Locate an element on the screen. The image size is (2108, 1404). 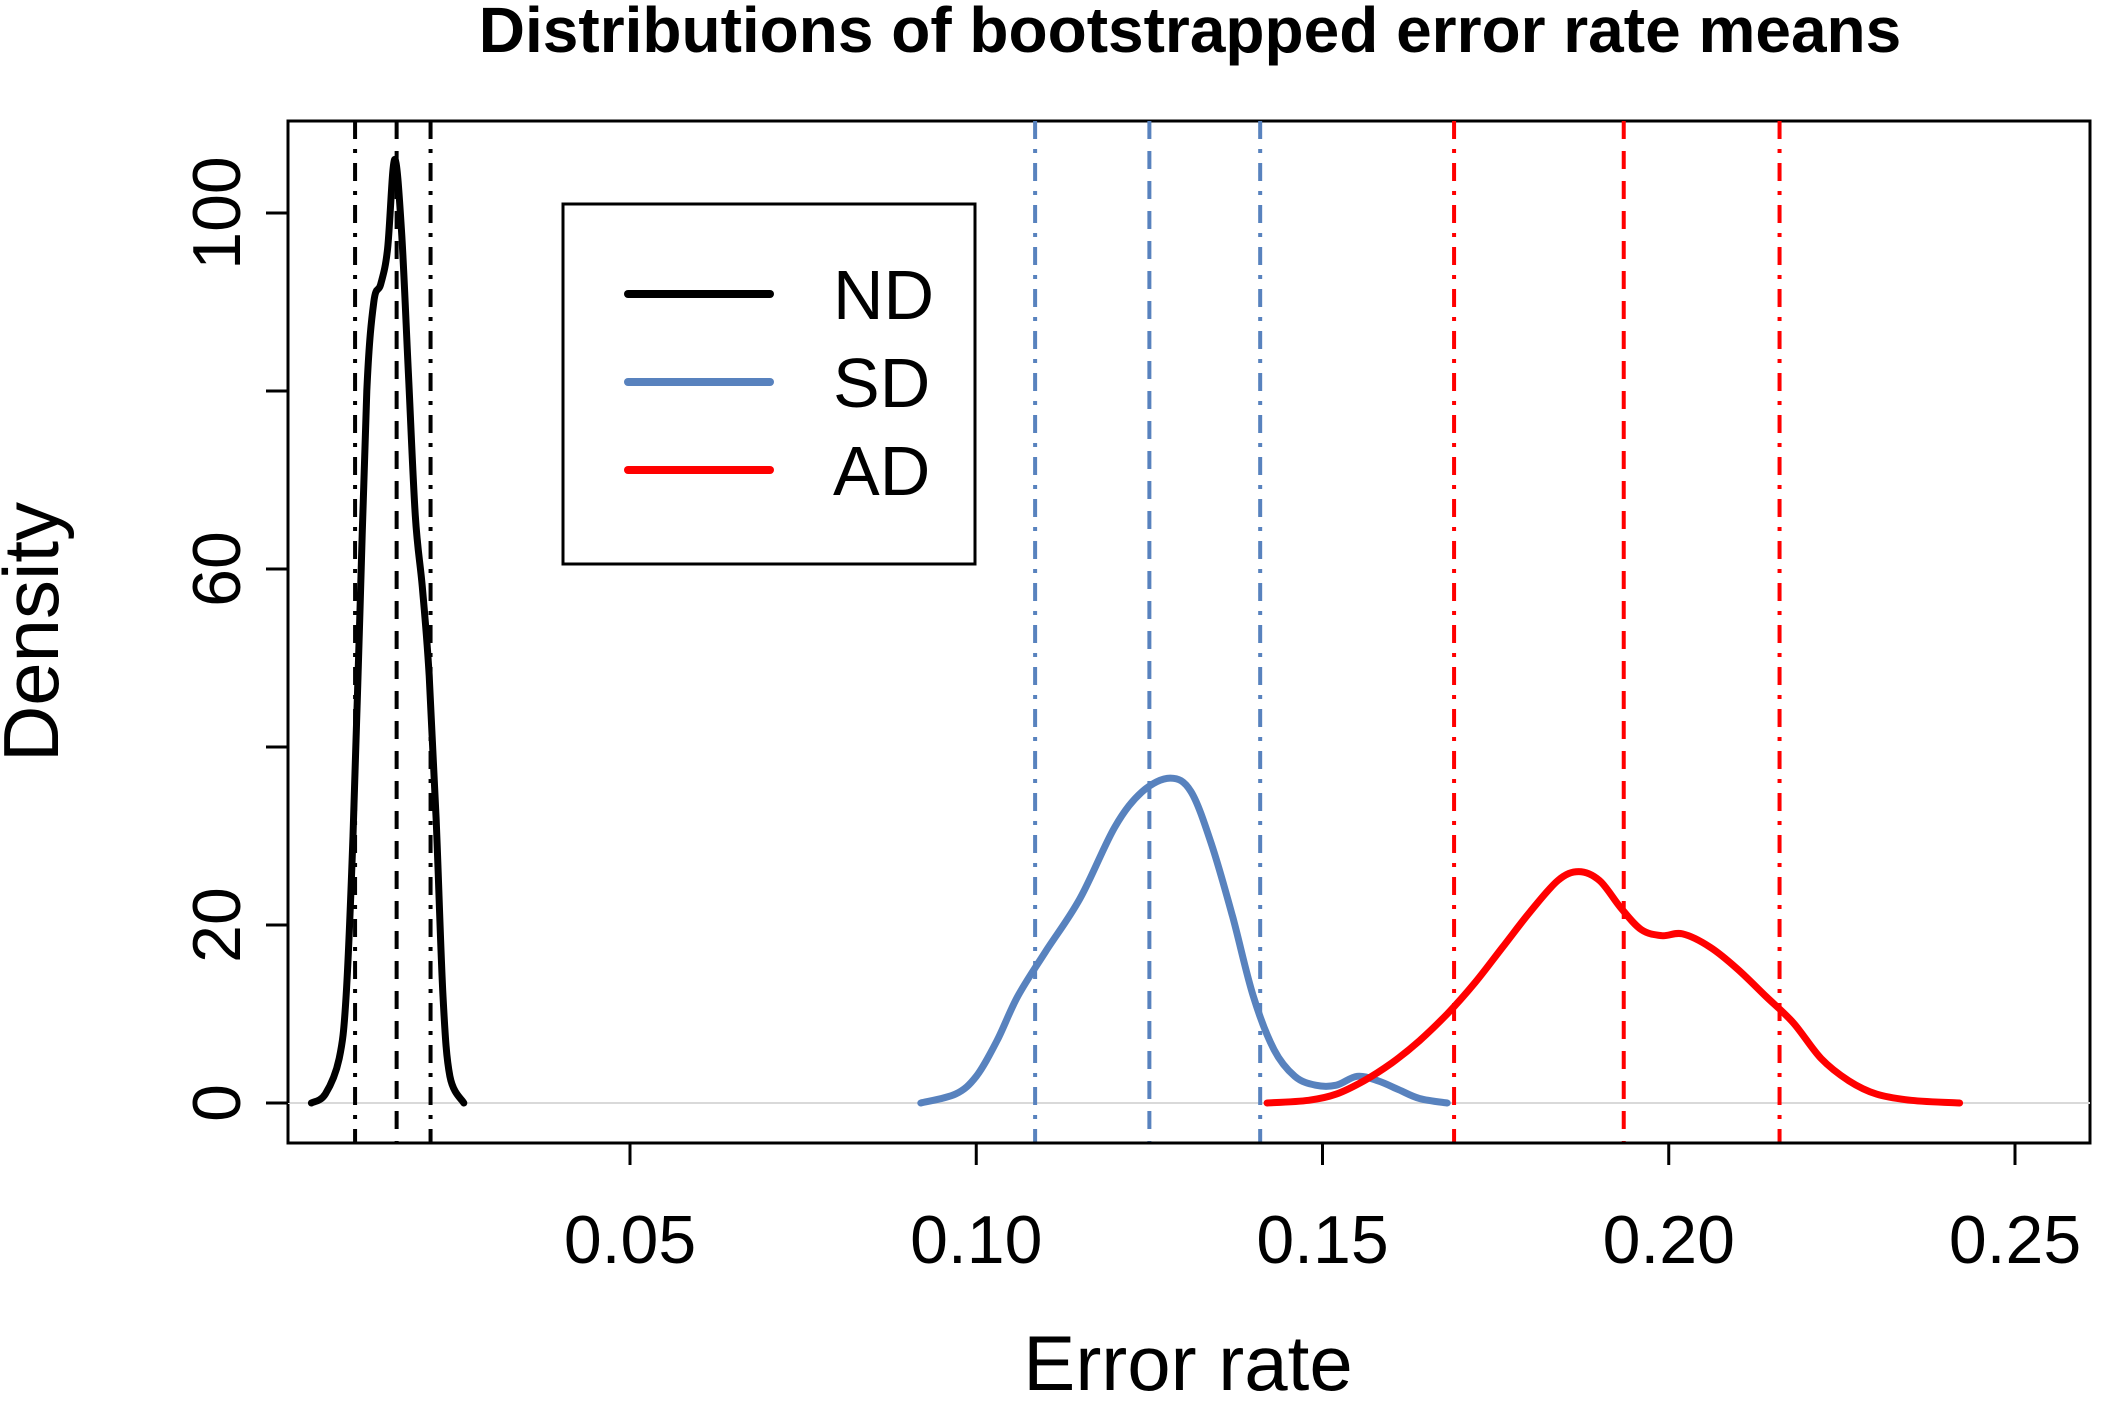
sd-density-curve is located at coordinates (1184, 940).